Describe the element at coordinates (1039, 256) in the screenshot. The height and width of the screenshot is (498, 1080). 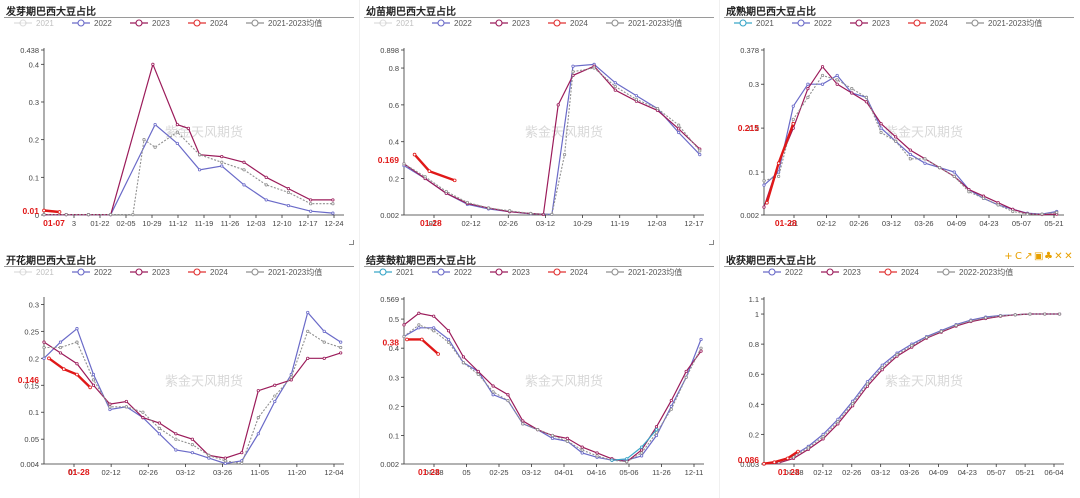
I see `save-image-icon: ▣` at that location.